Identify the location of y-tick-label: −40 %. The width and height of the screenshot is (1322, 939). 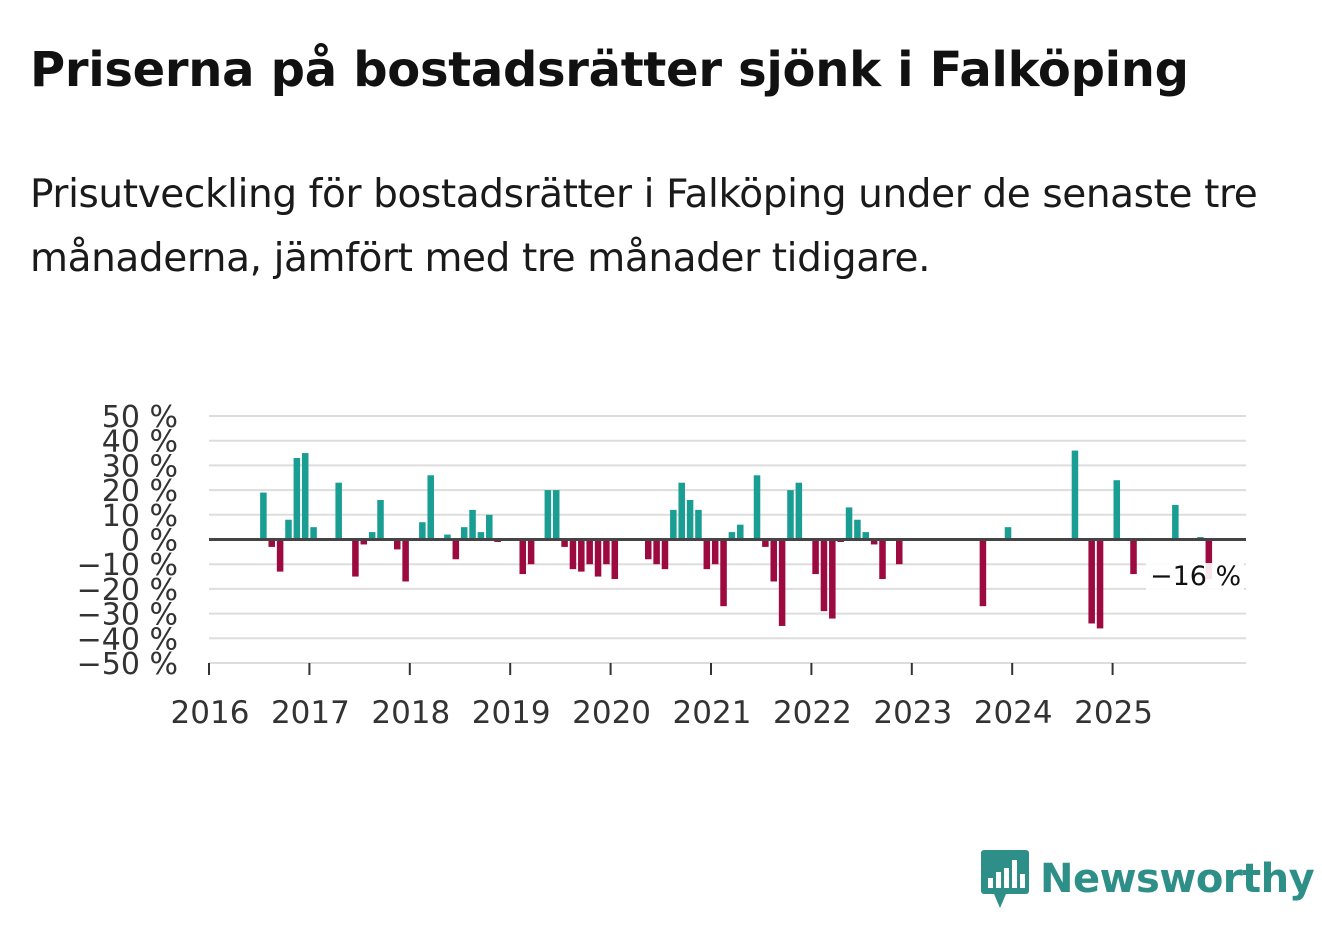
(127, 639).